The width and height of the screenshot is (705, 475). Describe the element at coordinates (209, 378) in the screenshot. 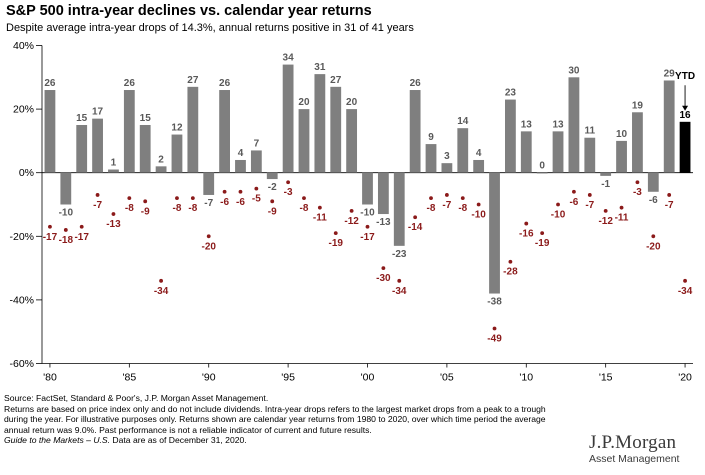

I see `x-tick-label: '90` at that location.